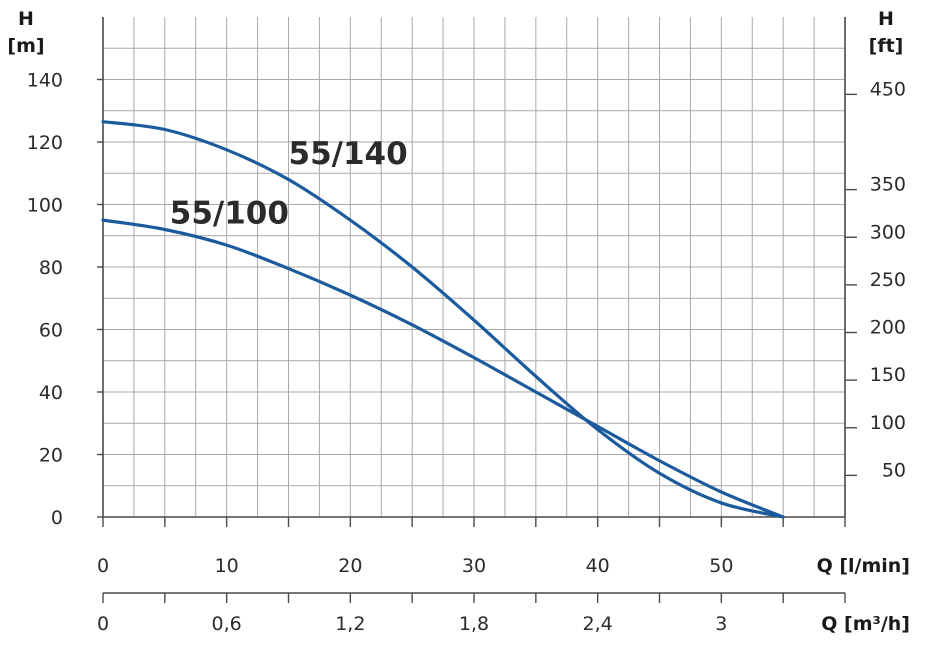 This screenshot has width=930, height=650. I want to click on x-secondary-tick-label: 3, so click(721, 624).